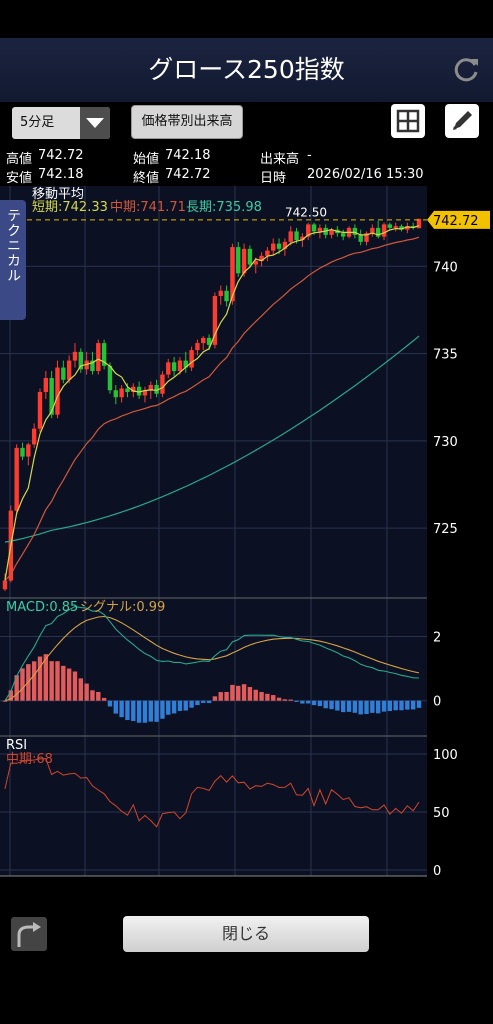  Describe the element at coordinates (188, 174) in the screenshot. I see `close-value: 742.72` at that location.